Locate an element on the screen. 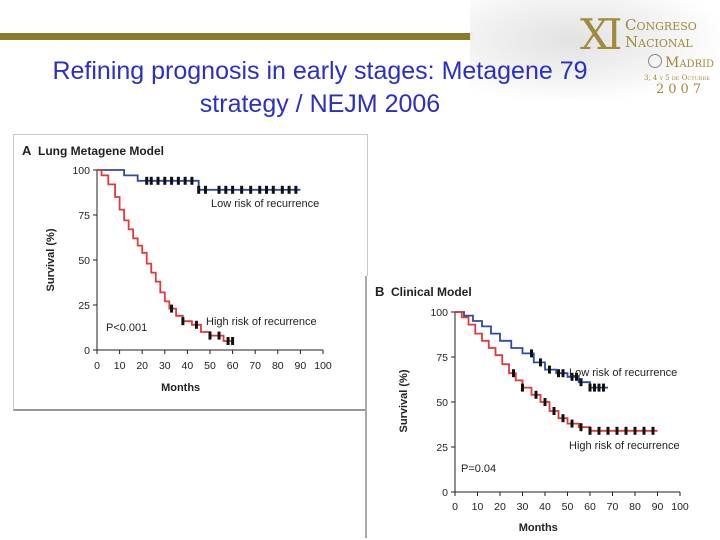  logo-line-congreso: Congreso is located at coordinates (661, 25).